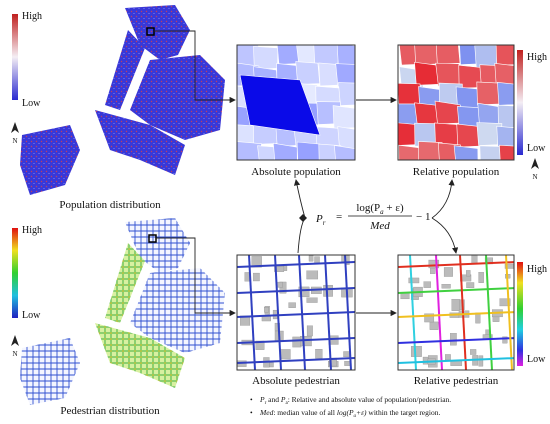  What do you see at coordinates (320, 220) in the screenshot?
I see `formula-lhs: Pr` at bounding box center [320, 220].